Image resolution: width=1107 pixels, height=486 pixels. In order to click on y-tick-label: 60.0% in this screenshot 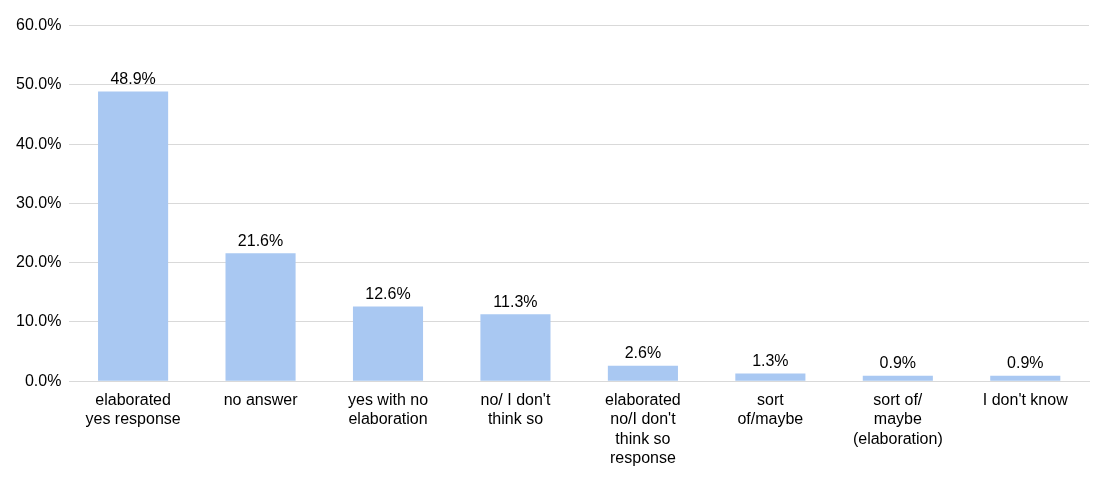, I will do `click(38, 25)`.